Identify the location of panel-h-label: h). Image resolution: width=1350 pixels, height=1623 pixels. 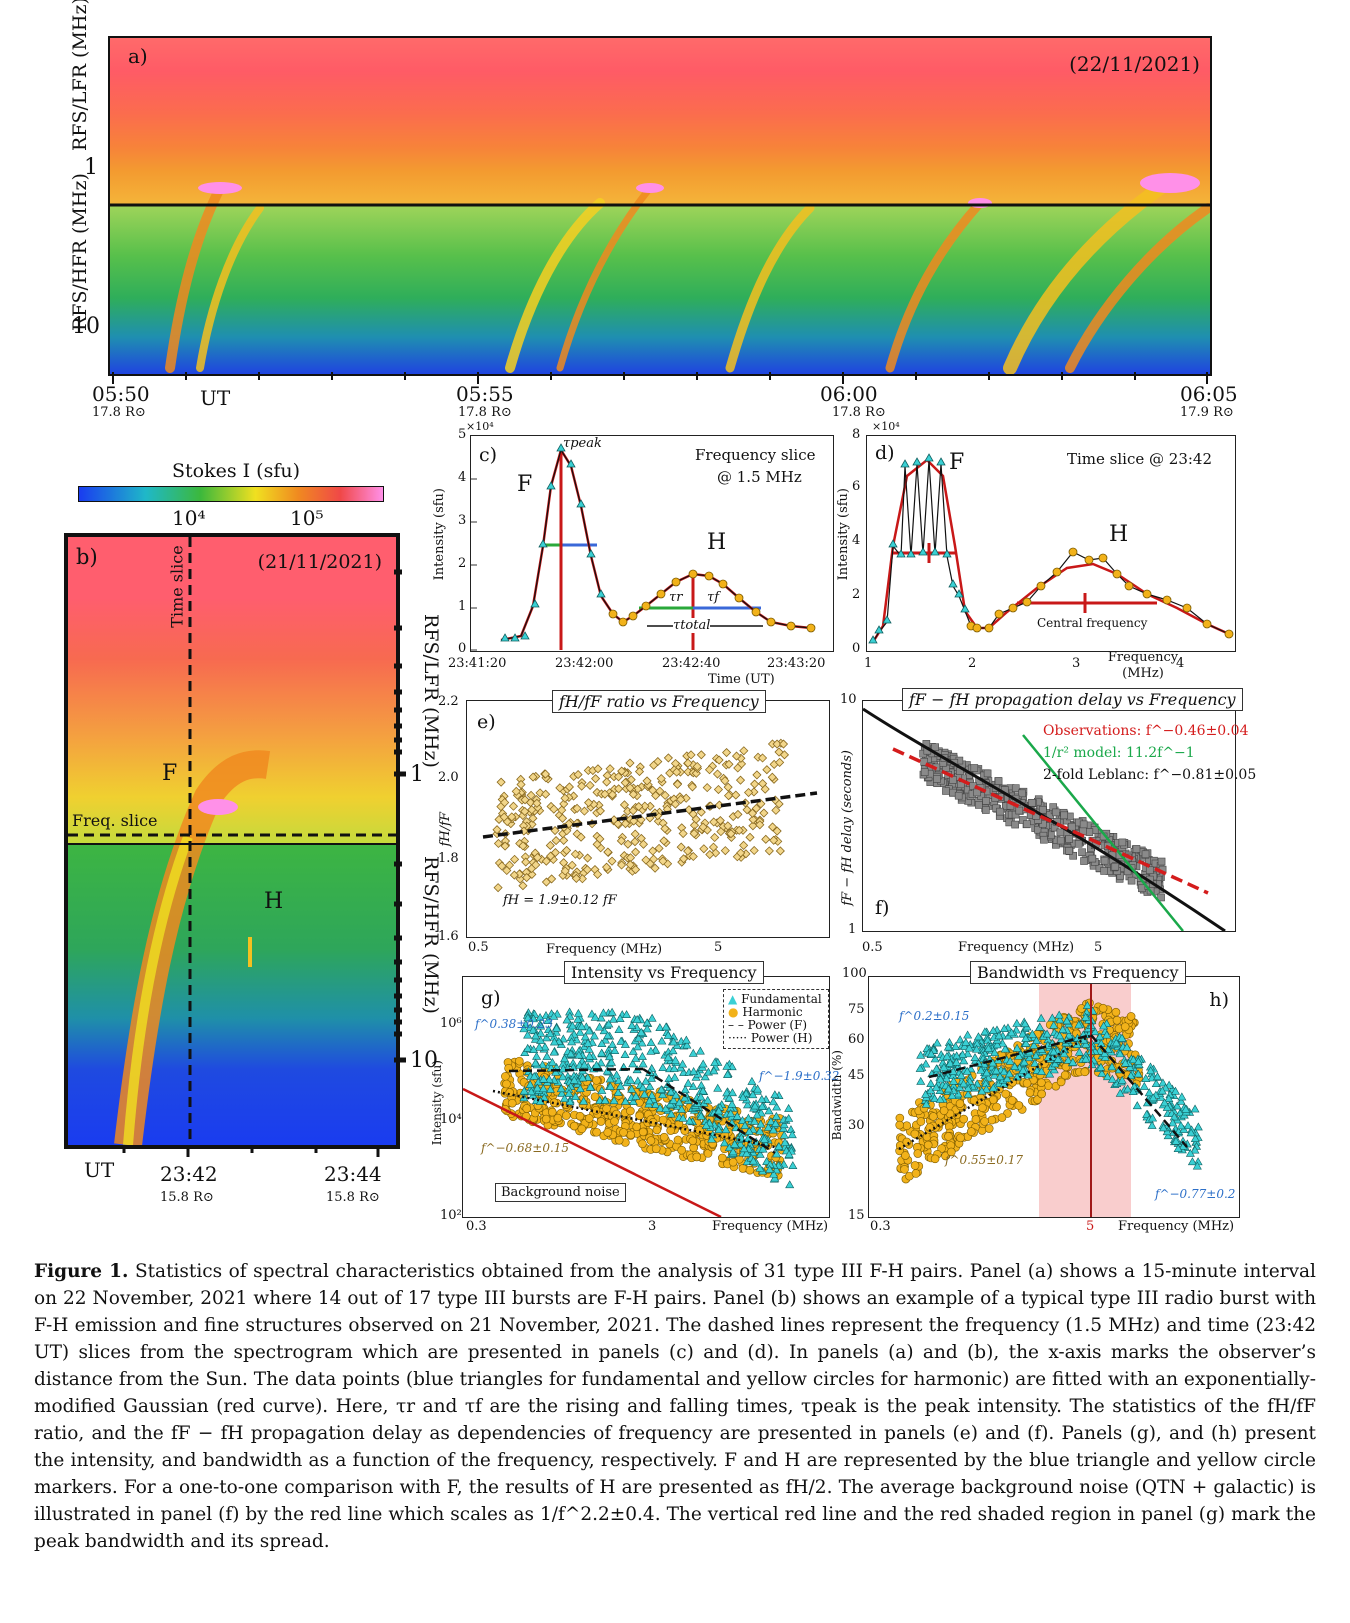
(1219, 1000).